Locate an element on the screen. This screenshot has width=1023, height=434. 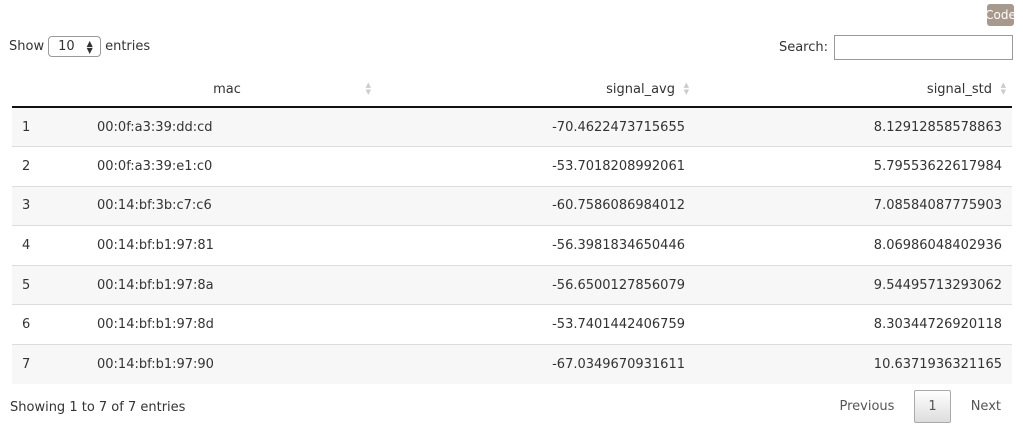
pagination: Previous 1 Next is located at coordinates (920, 406).